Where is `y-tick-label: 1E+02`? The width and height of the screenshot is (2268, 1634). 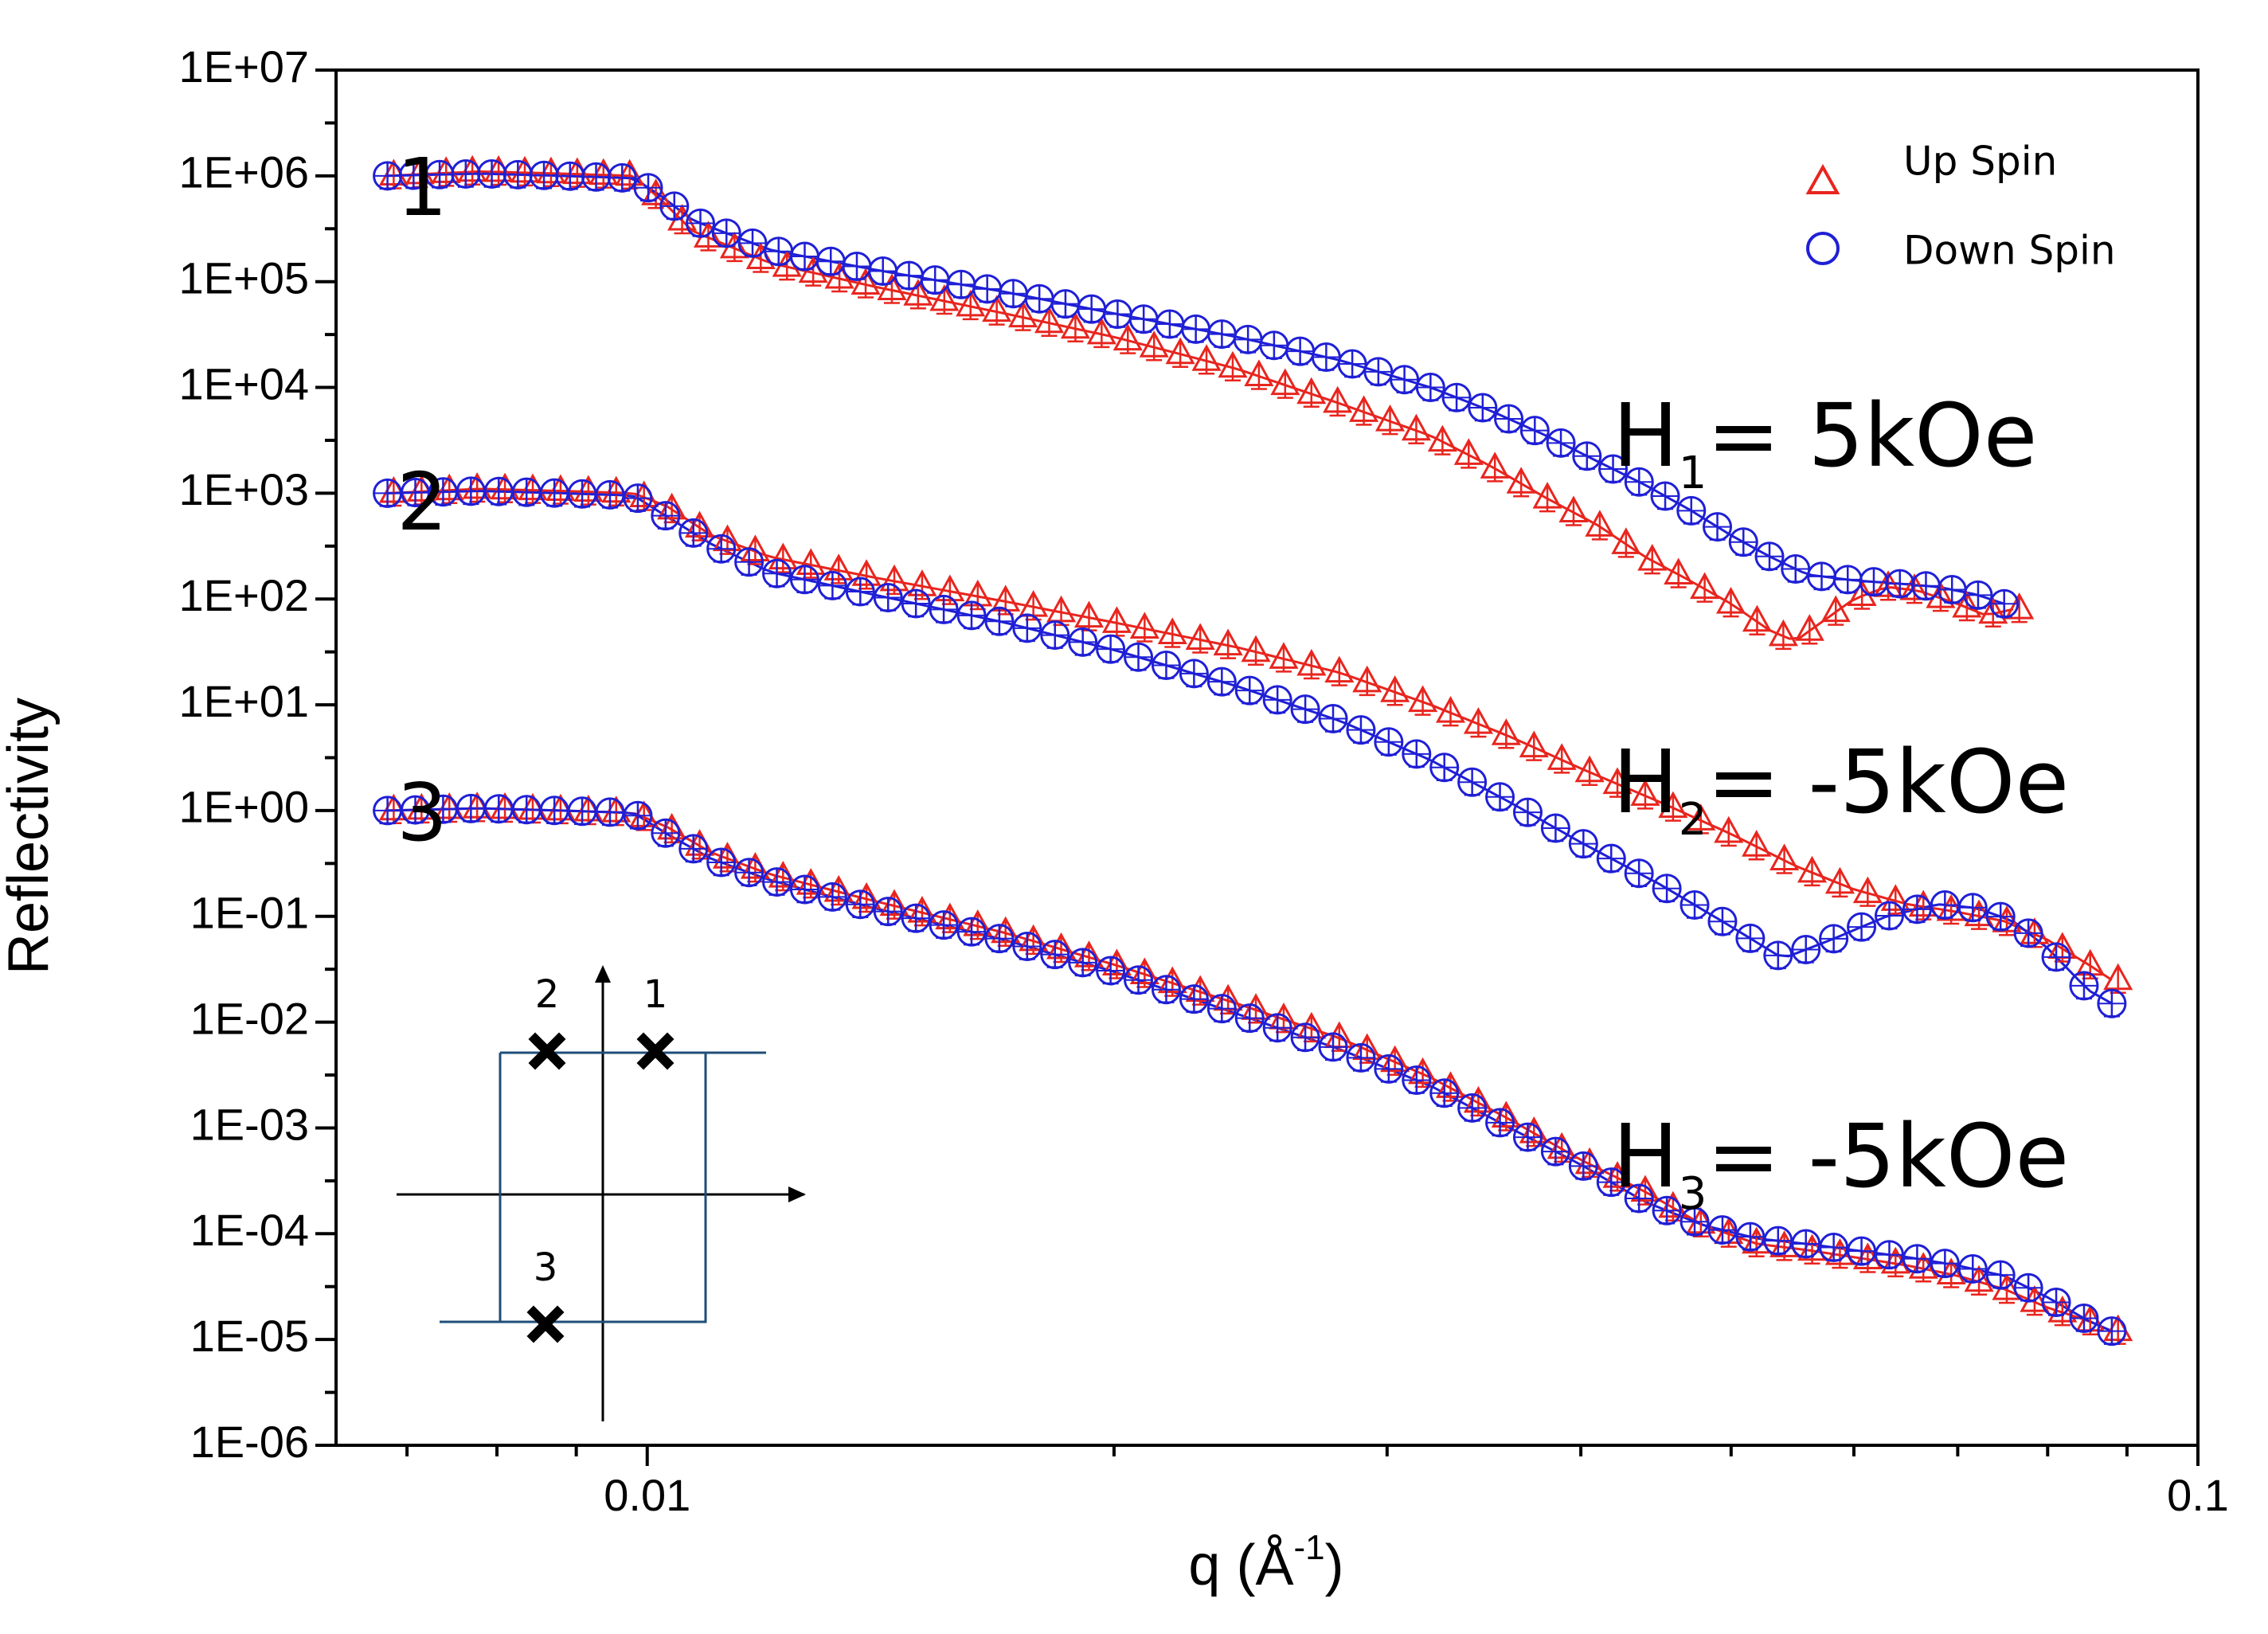
y-tick-label: 1E+02 is located at coordinates (244, 595).